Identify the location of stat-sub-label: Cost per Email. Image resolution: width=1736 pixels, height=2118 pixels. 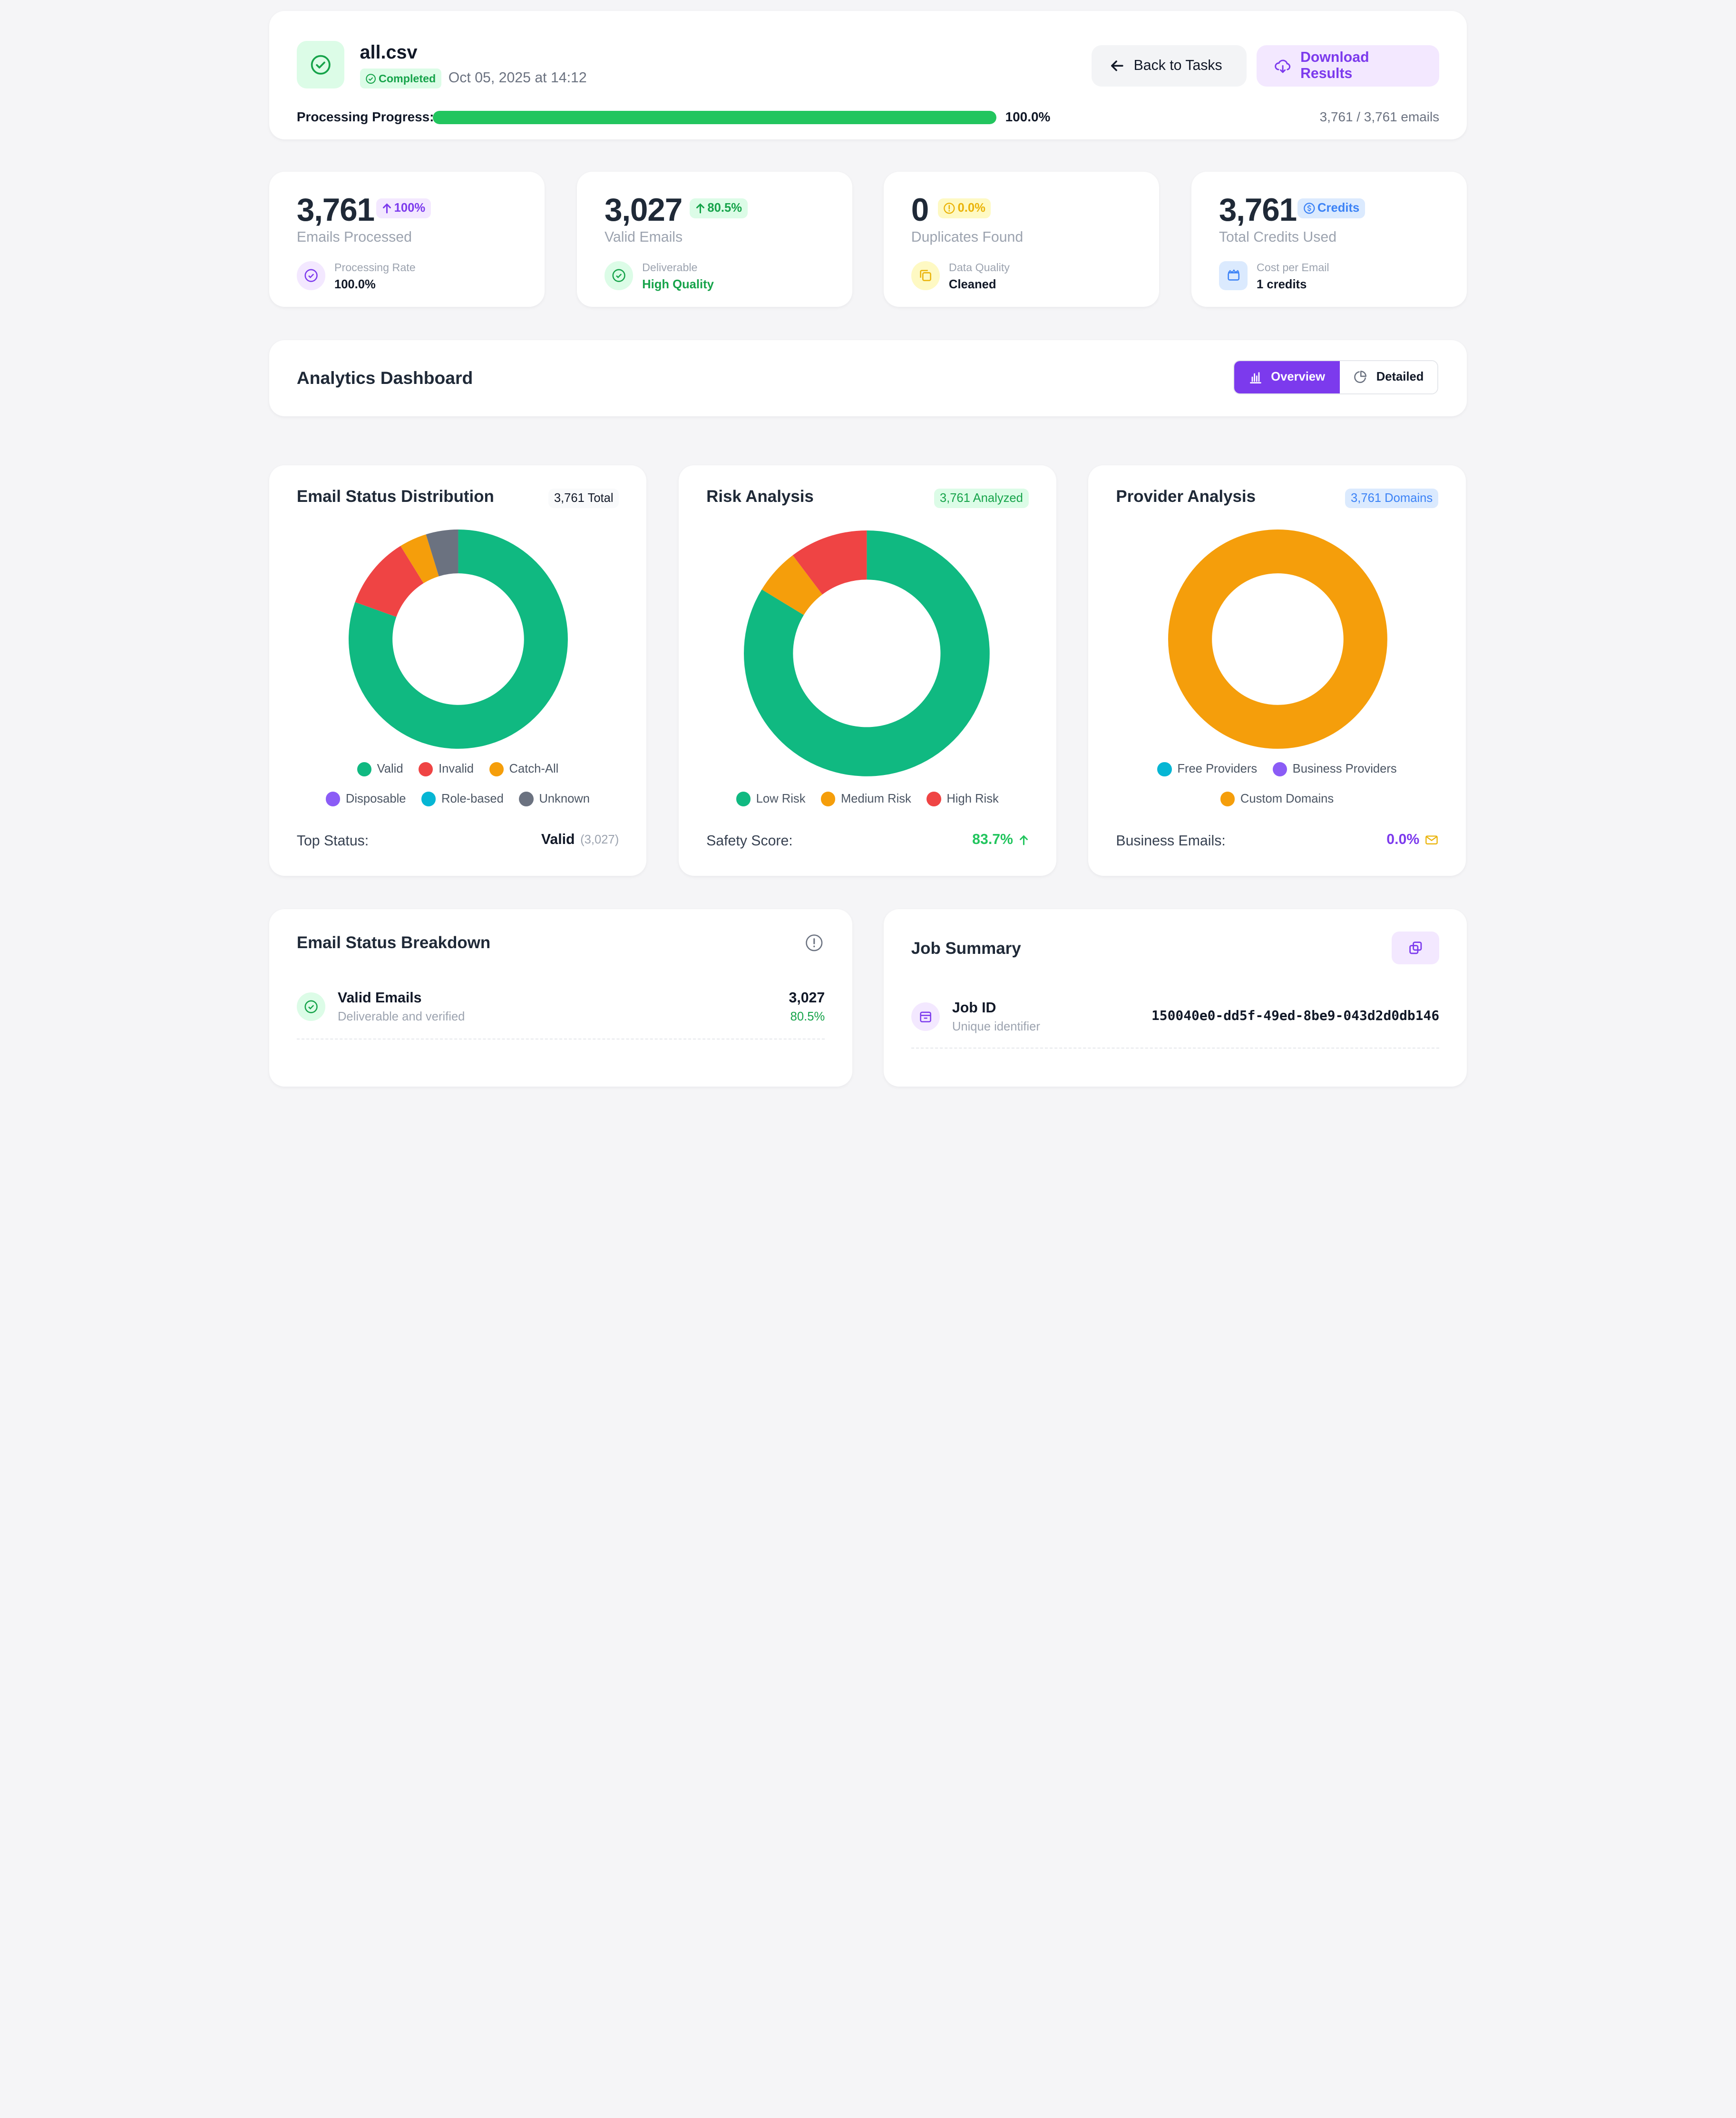
(1293, 267).